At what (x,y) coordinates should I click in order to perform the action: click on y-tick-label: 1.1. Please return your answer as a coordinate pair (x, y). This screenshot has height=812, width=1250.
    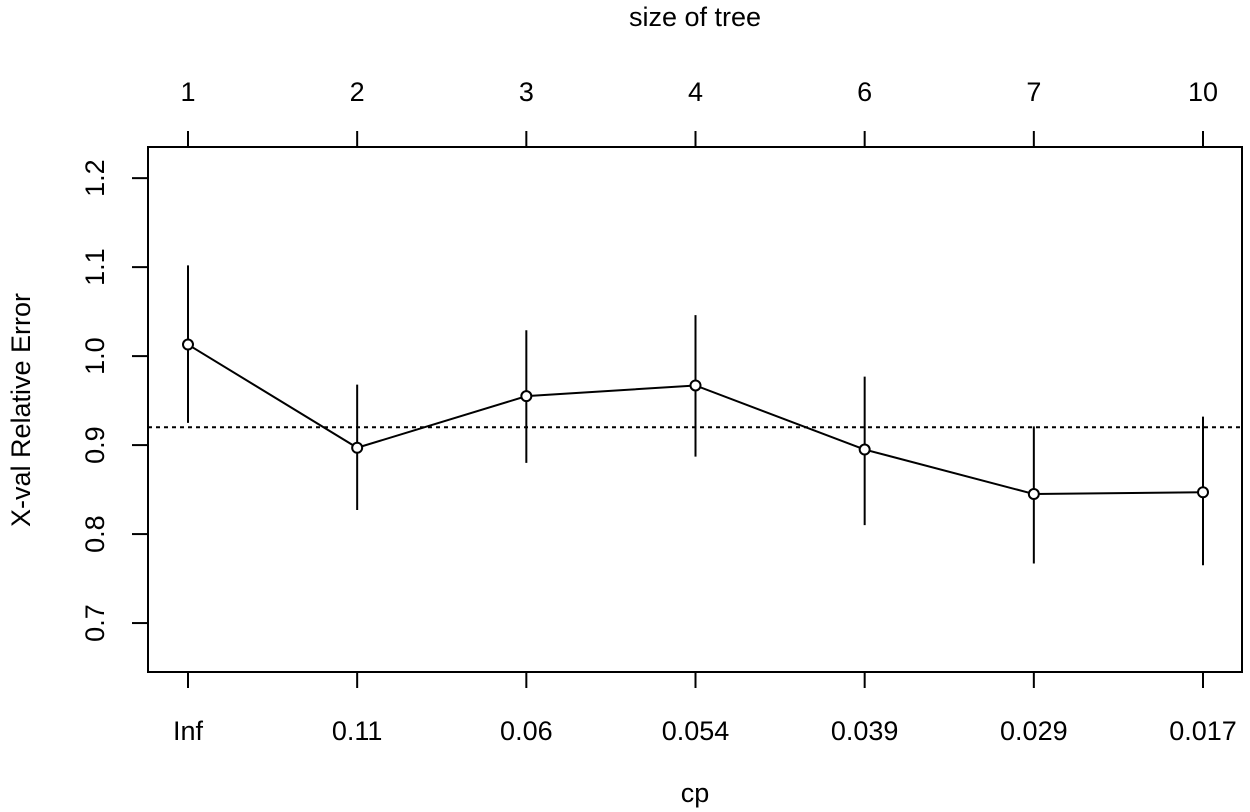
    Looking at the image, I should click on (95, 267).